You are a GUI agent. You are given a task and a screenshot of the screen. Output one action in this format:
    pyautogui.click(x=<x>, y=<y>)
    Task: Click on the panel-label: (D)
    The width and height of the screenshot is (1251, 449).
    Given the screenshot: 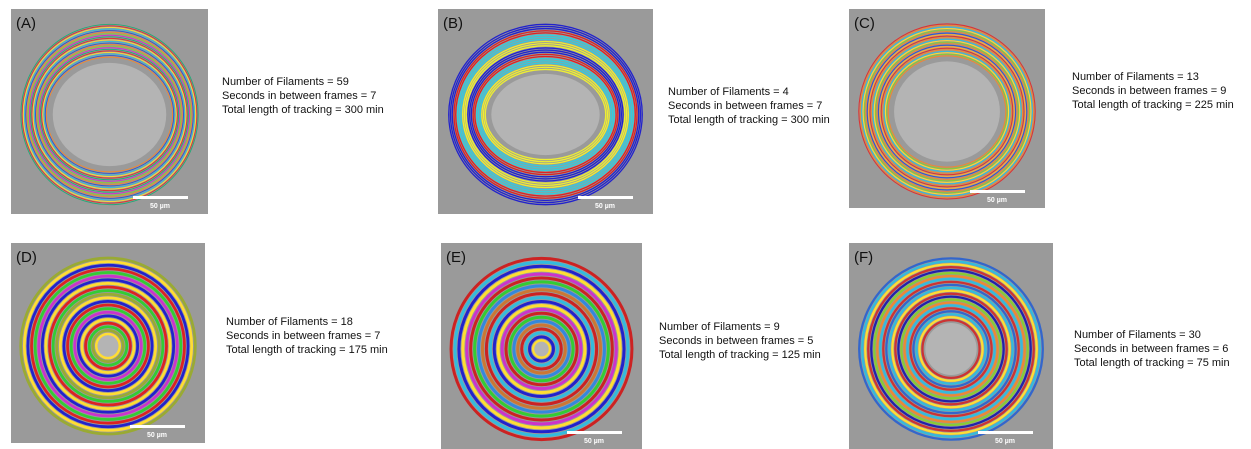 What is the action you would take?
    pyautogui.click(x=26, y=257)
    